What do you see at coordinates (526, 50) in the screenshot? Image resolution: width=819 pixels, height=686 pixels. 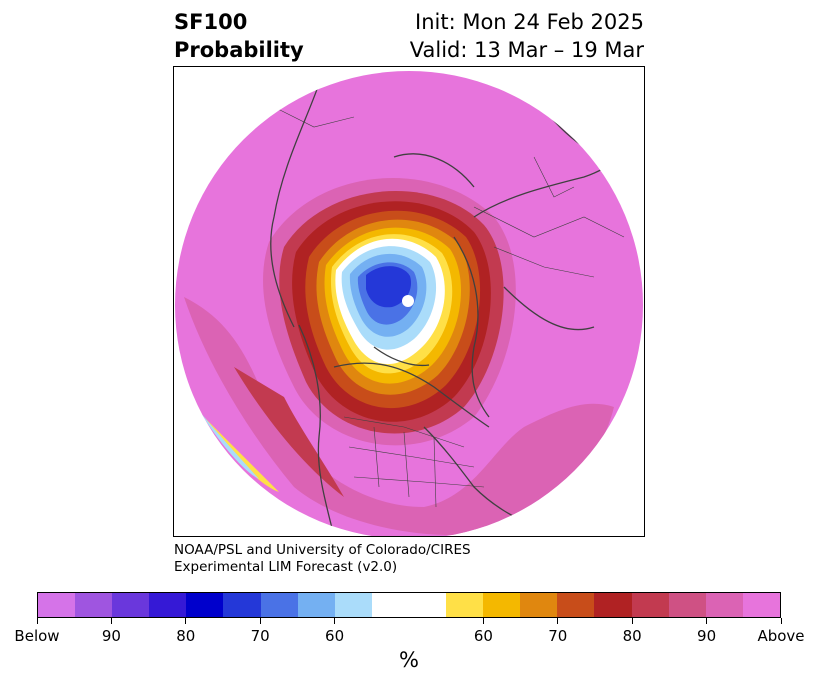 I see `valid-period: Valid: 13 Mar – 19 Mar` at bounding box center [526, 50].